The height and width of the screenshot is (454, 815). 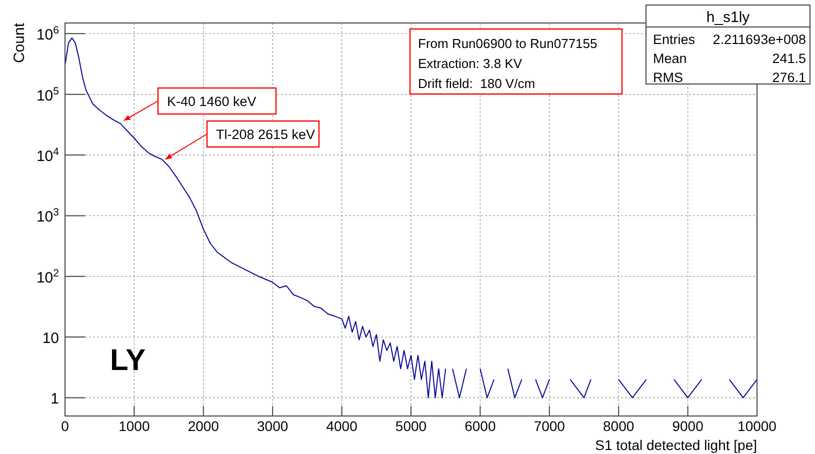 What do you see at coordinates (211, 101) in the screenshot?
I see `annotation: K-40 1460 keV` at bounding box center [211, 101].